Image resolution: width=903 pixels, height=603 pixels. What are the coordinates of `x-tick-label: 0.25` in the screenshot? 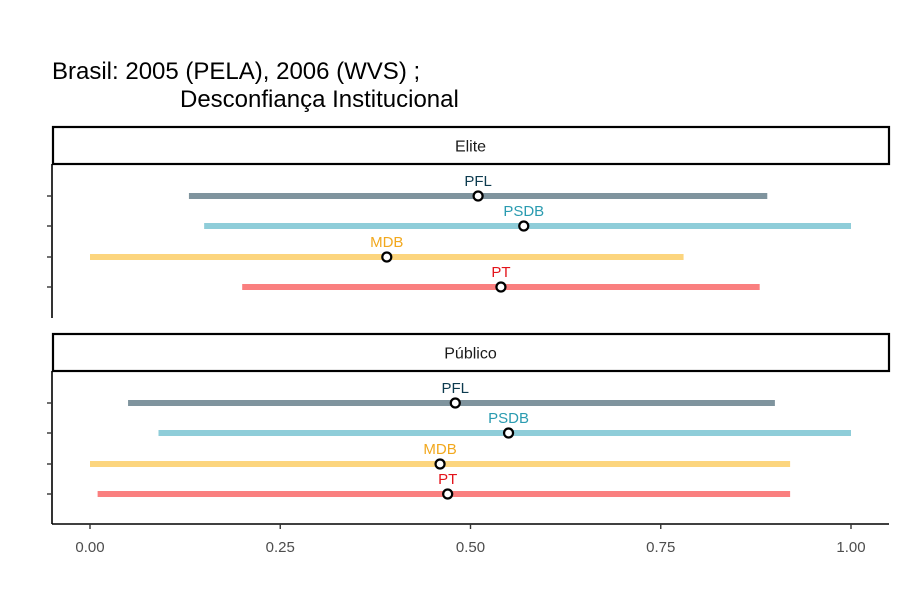 It's located at (280, 547).